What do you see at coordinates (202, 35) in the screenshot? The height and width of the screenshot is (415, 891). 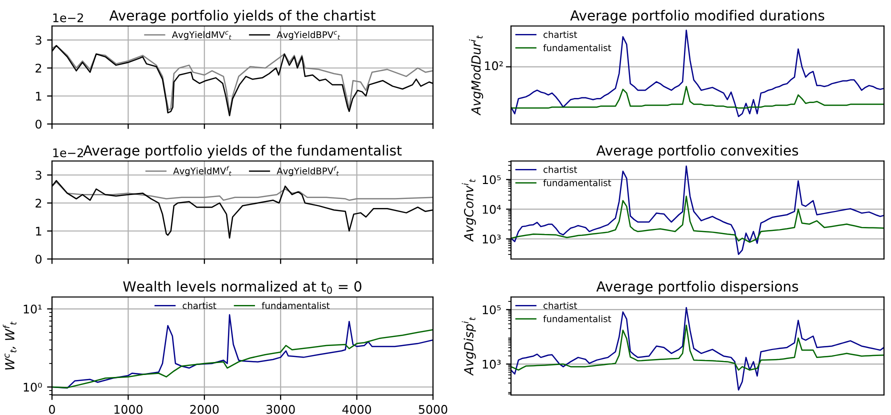 I see `legend-label: AvgYieldMV$^{c}$$_{t}$` at bounding box center [202, 35].